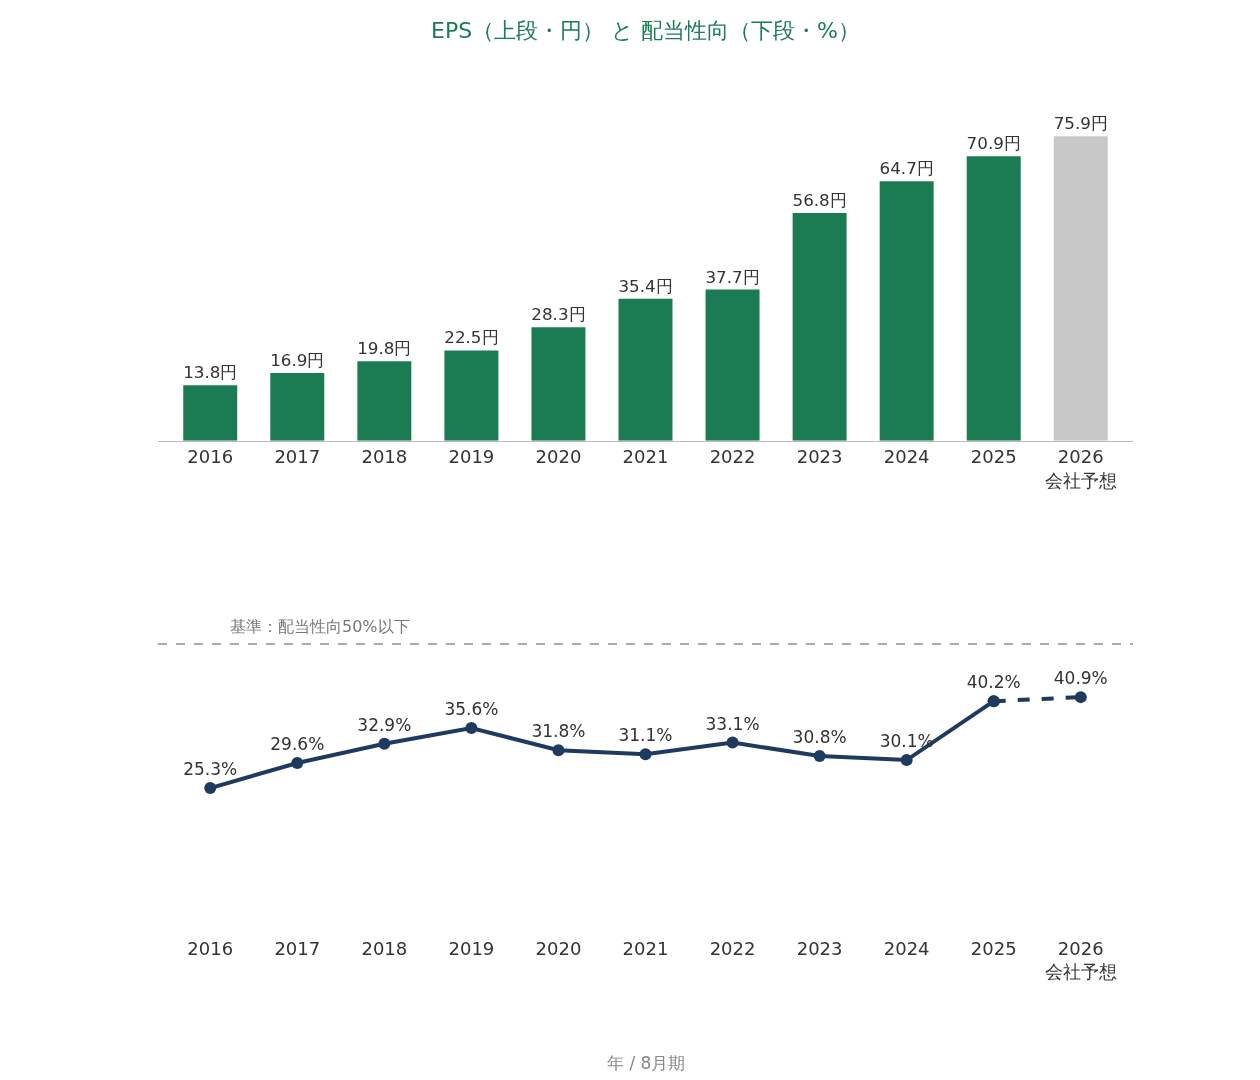 Image resolution: width=1260 pixels, height=1080 pixels. I want to click on data-label: 56.8円, so click(819, 199).